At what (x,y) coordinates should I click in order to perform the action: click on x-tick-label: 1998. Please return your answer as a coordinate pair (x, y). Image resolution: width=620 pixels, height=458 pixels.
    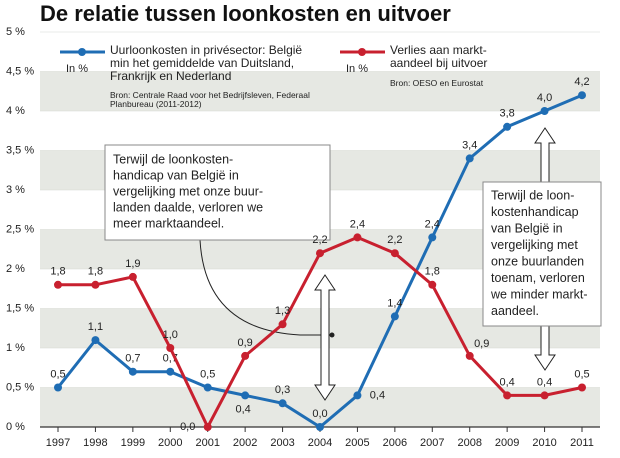
    Looking at the image, I should click on (95, 443).